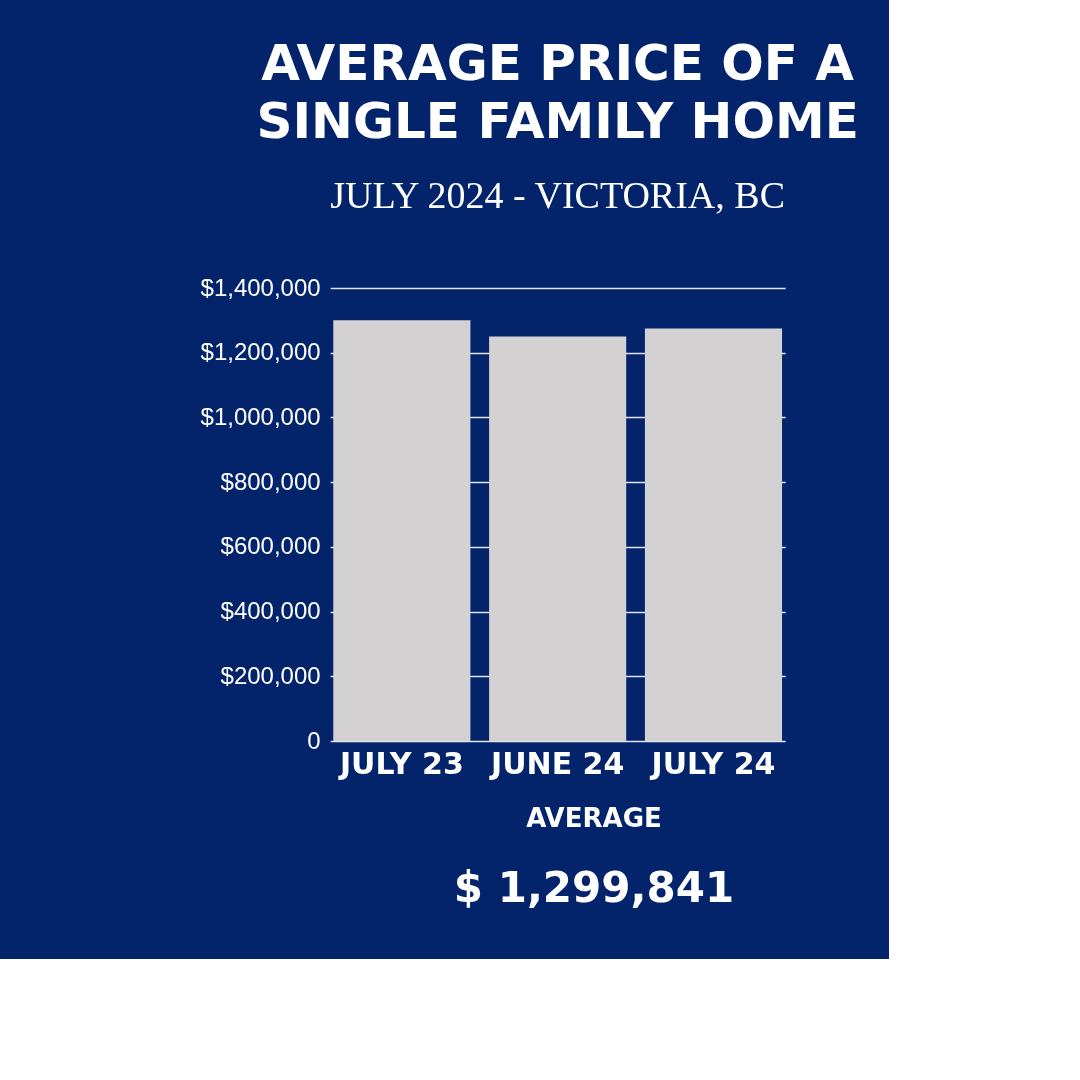 This screenshot has height=1080, width=1080. What do you see at coordinates (270, 675) in the screenshot?
I see `y-tick-label: $200,000` at bounding box center [270, 675].